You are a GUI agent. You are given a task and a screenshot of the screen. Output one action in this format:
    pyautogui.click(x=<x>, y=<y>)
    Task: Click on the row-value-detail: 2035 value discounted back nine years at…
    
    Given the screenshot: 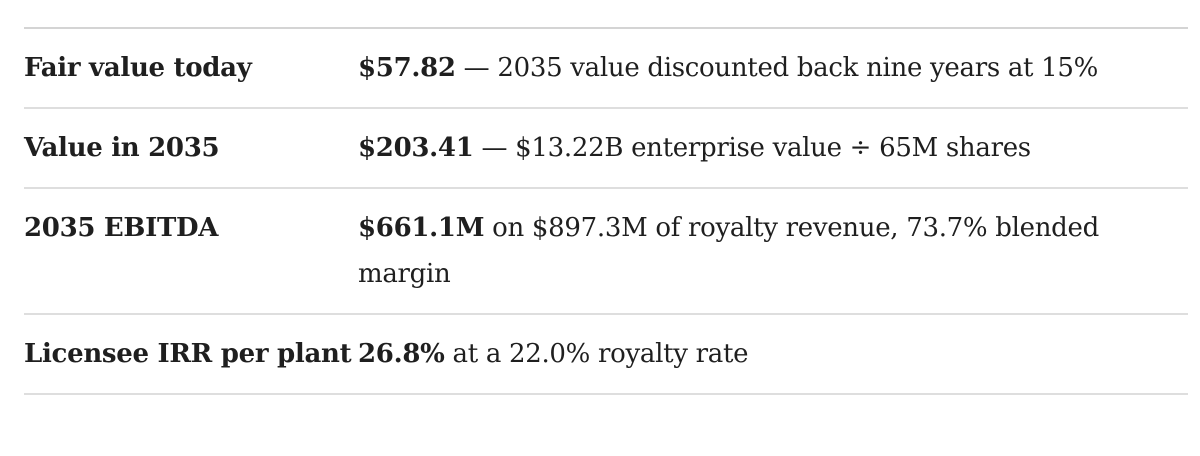 What is the action you would take?
    pyautogui.click(x=798, y=68)
    